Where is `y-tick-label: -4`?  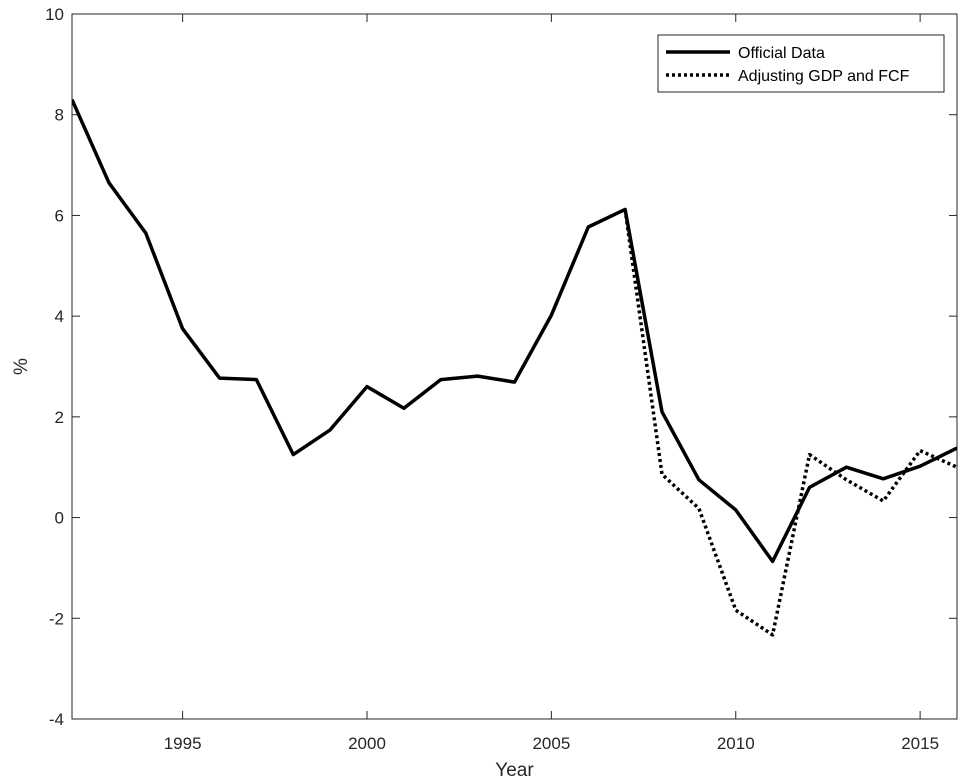
y-tick-label: -4 is located at coordinates (56, 719).